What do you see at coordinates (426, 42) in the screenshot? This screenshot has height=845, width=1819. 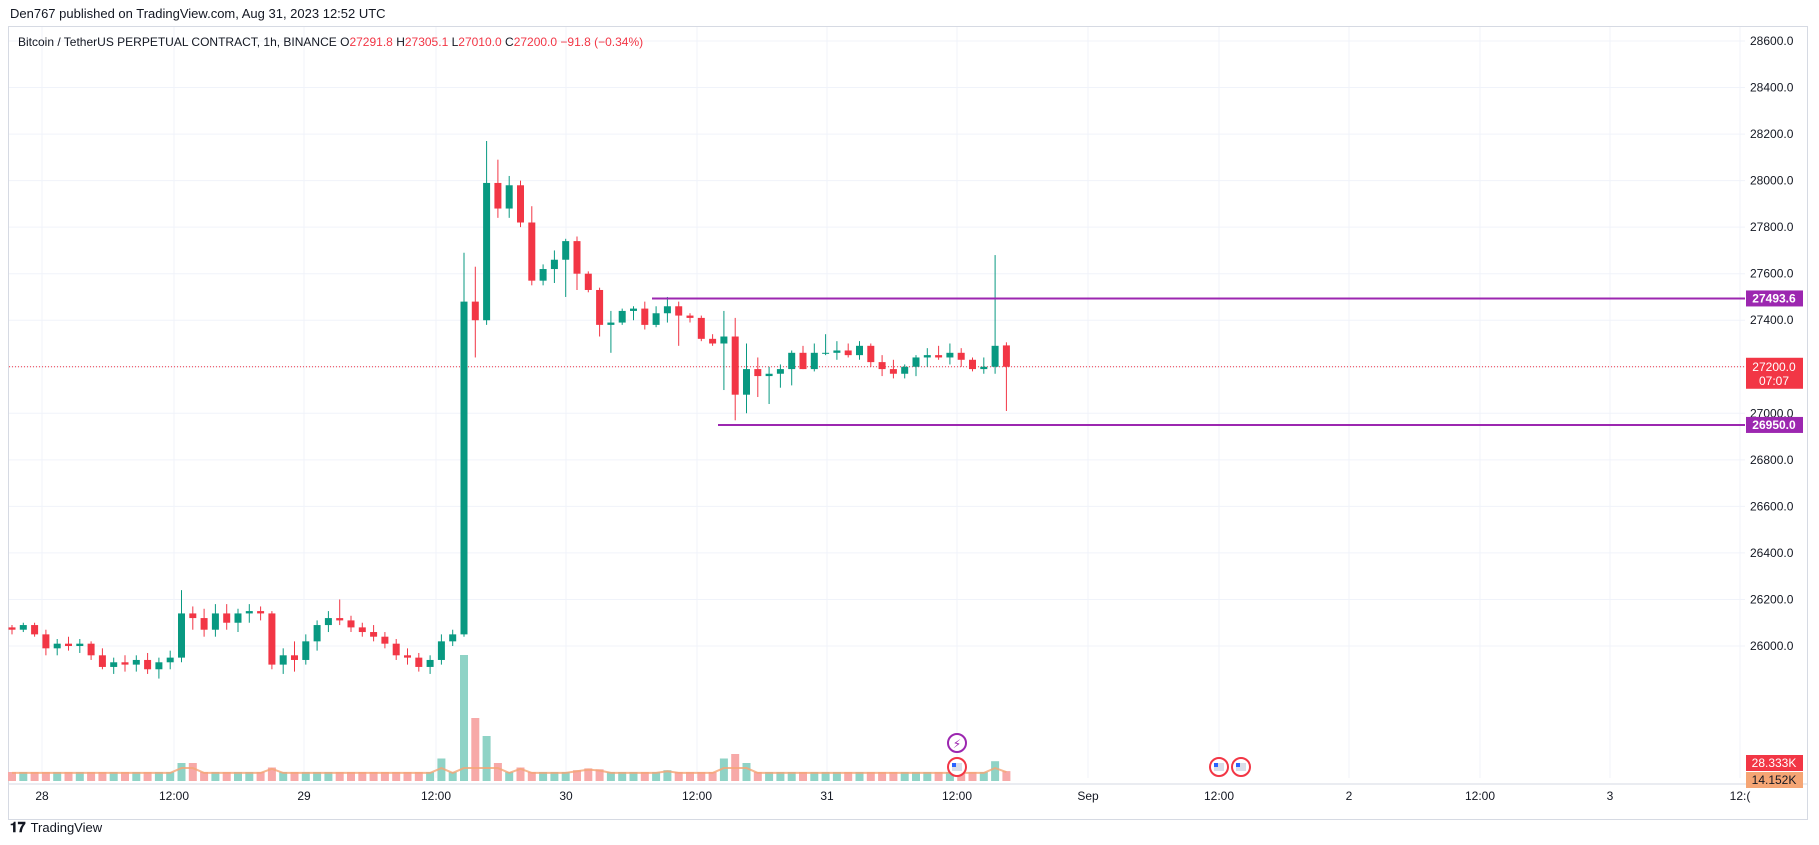 I see `high-value: 27305.1` at bounding box center [426, 42].